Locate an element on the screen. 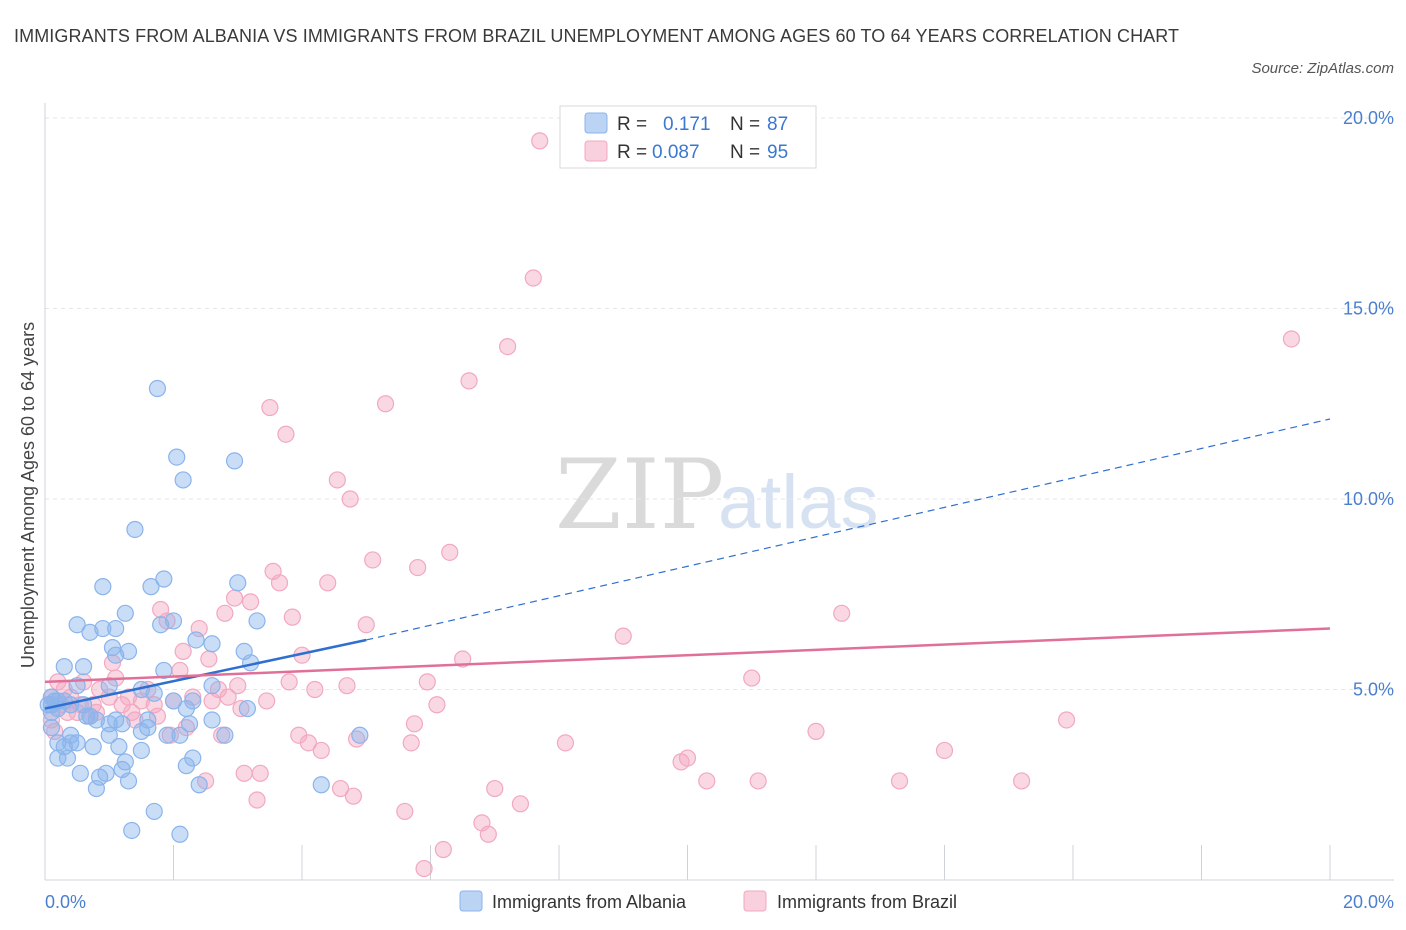 The image size is (1406, 930). legend-n-brazil: 95 is located at coordinates (777, 152).